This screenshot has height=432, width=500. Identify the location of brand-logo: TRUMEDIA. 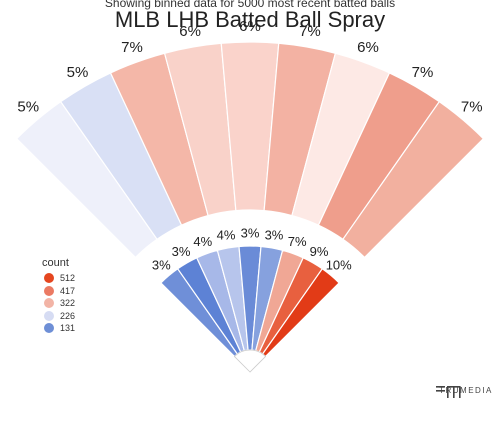
(466, 391).